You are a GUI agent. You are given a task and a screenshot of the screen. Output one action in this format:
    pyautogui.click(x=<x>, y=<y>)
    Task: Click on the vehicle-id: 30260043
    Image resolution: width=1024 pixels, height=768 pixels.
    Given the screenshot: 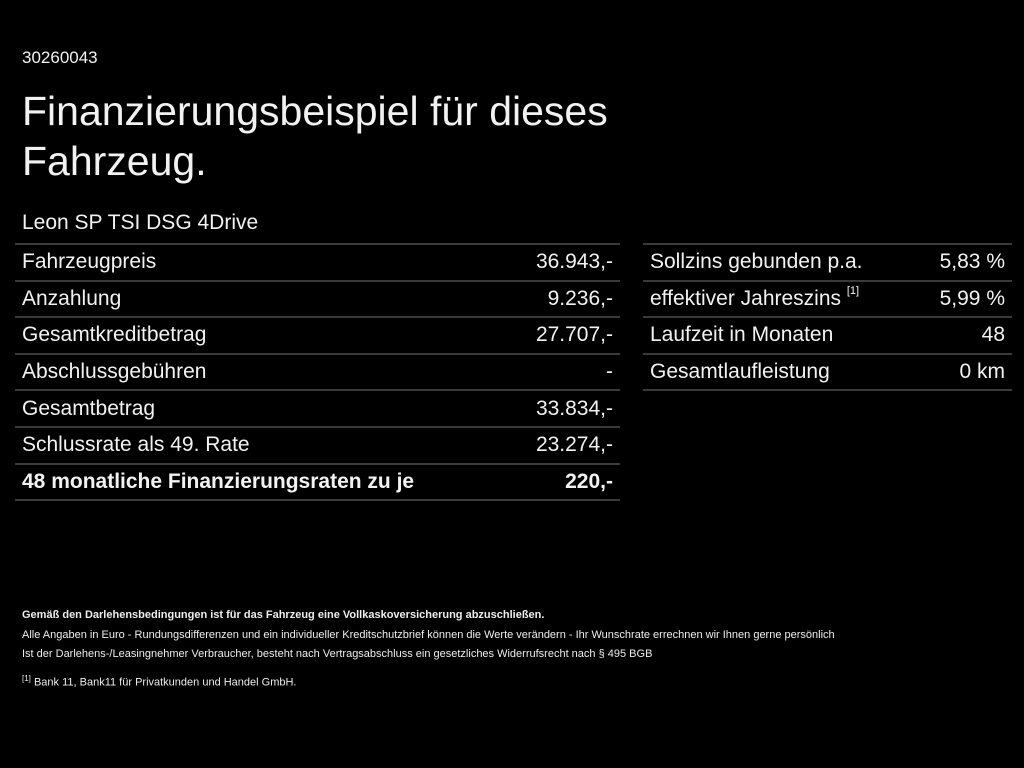 What is the action you would take?
    pyautogui.click(x=60, y=57)
    